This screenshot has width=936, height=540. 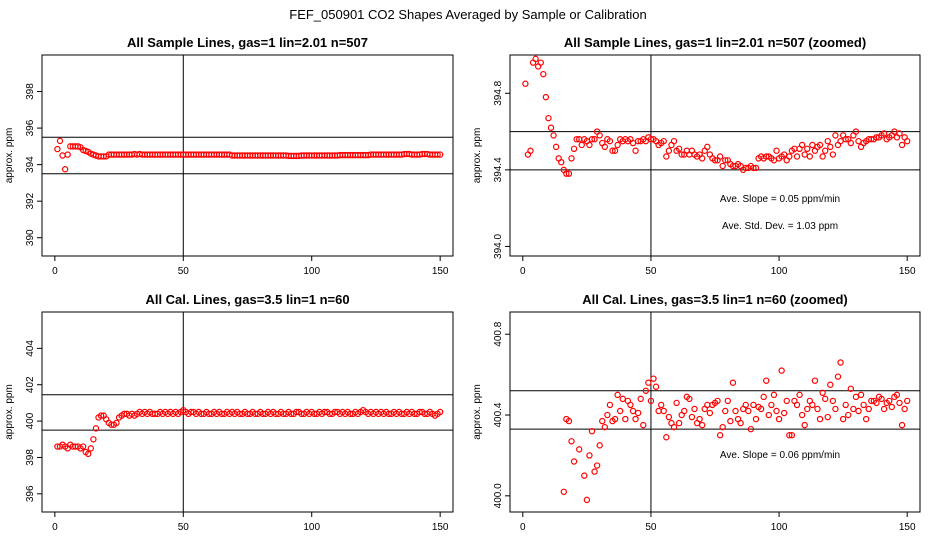 What do you see at coordinates (30, 384) in the screenshot?
I see `y-tick-label: 402` at bounding box center [30, 384].